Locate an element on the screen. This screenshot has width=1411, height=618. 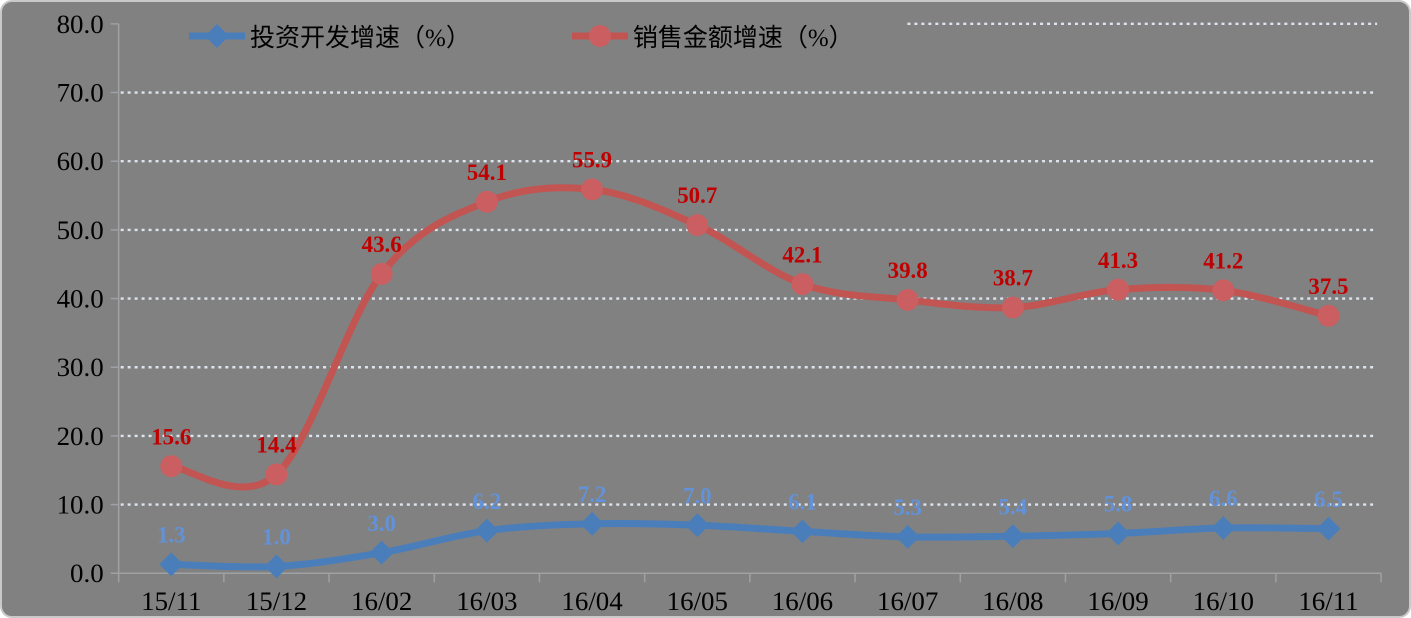
legend-item-investment: 投资开发增速（%） is located at coordinates (329, 36).